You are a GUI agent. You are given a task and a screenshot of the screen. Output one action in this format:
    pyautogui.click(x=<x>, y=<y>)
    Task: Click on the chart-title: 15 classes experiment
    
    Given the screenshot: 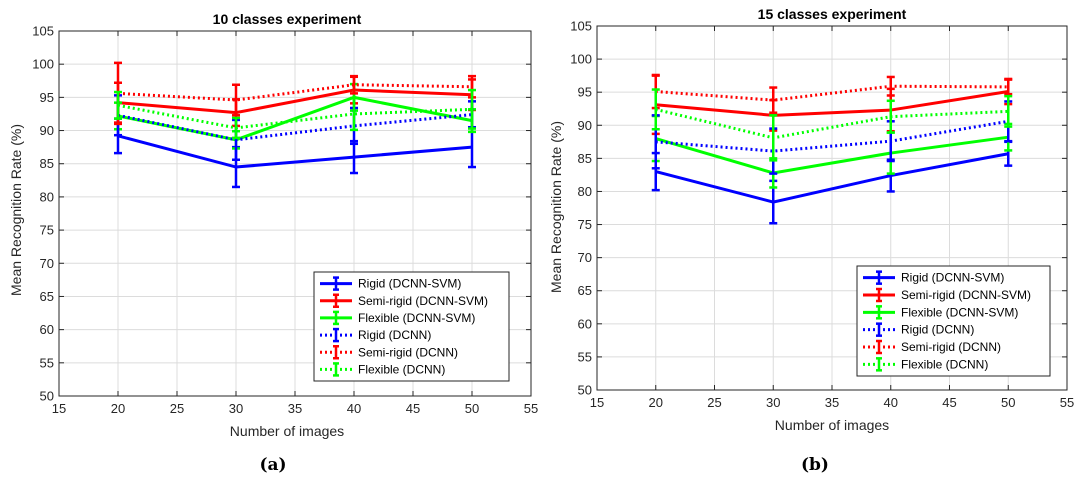 What is the action you would take?
    pyautogui.click(x=832, y=14)
    